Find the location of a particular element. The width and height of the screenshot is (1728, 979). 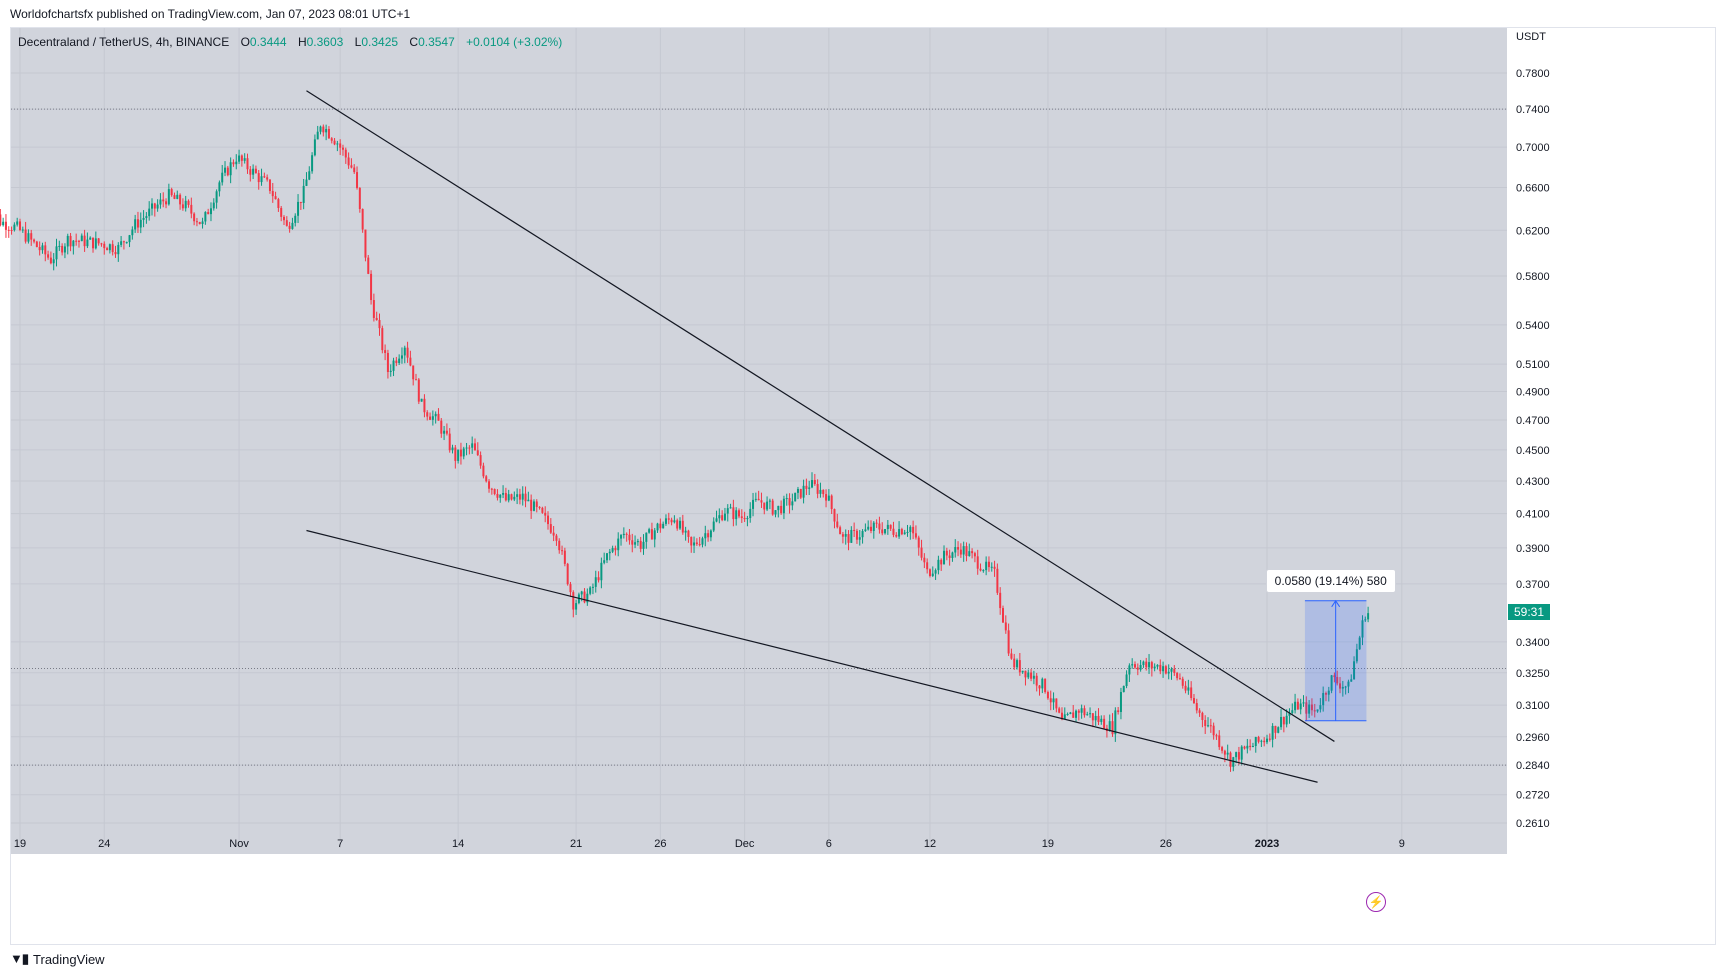

tradingview-logo: ▼▮ TradingView is located at coordinates (57, 959).